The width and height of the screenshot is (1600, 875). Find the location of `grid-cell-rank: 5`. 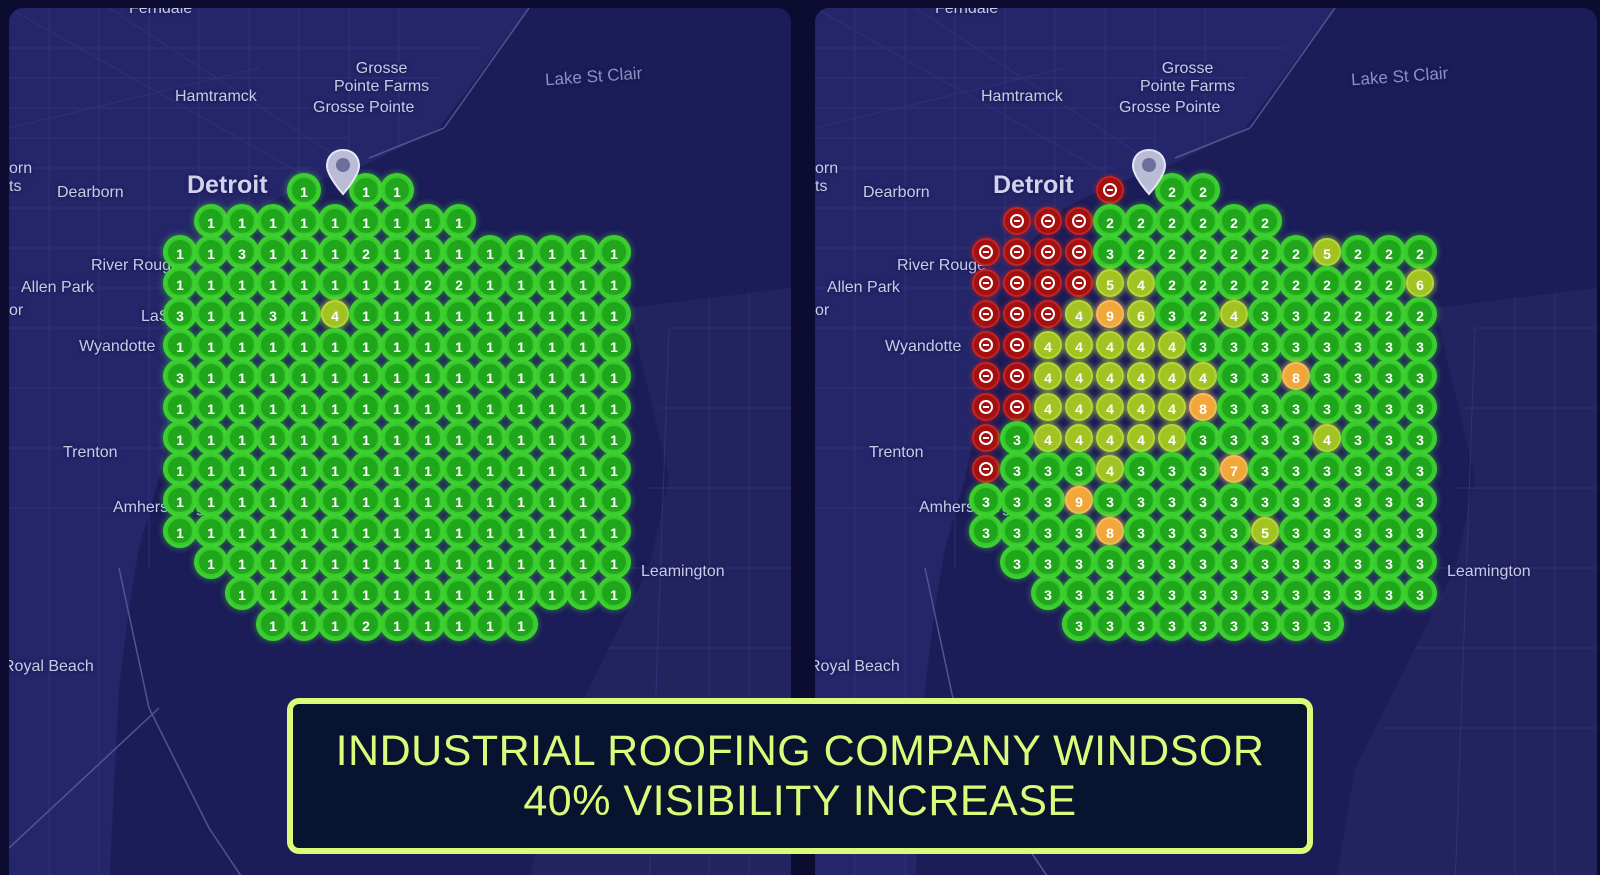

grid-cell-rank: 5 is located at coordinates (1110, 283).